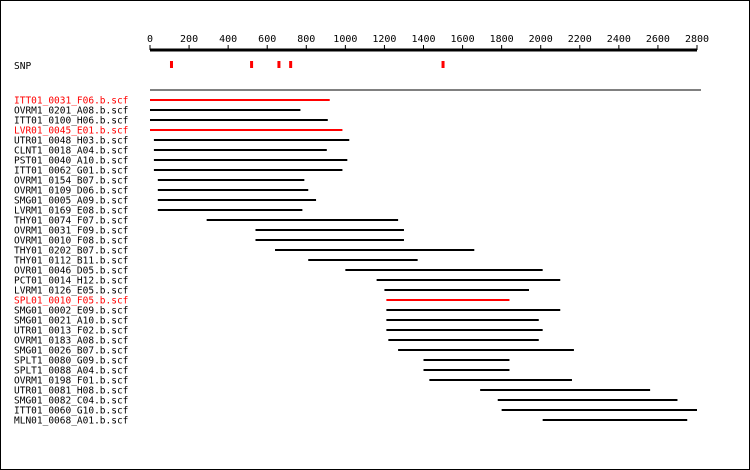 This screenshot has width=750, height=470. Describe the element at coordinates (71, 171) in the screenshot. I see `read-label: ITT01_0062_G01.b.scf` at that location.